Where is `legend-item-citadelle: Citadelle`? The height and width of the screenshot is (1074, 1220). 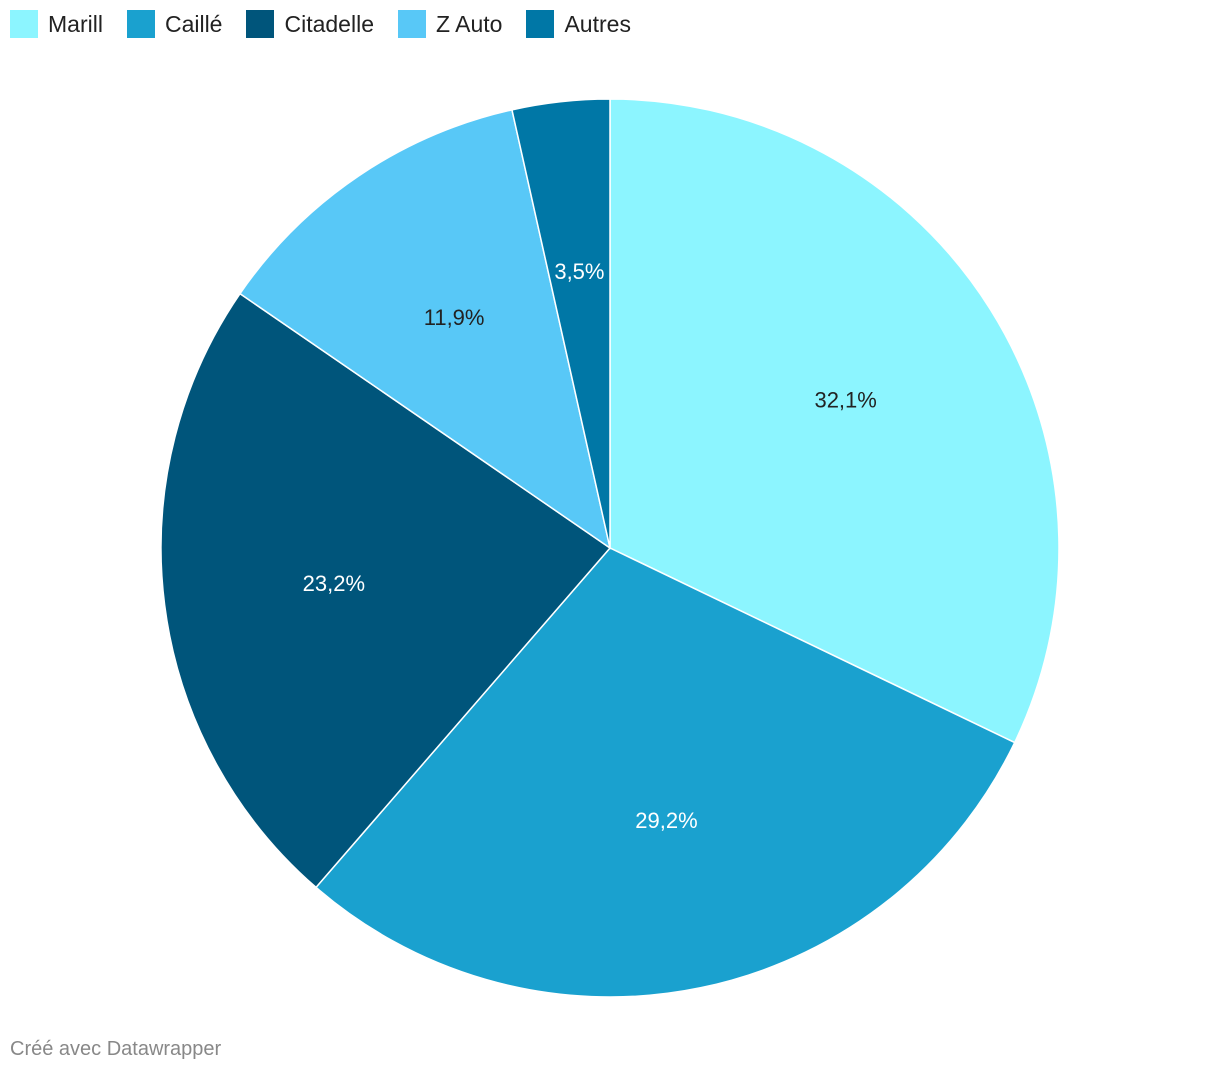 legend-item-citadelle: Citadelle is located at coordinates (310, 24).